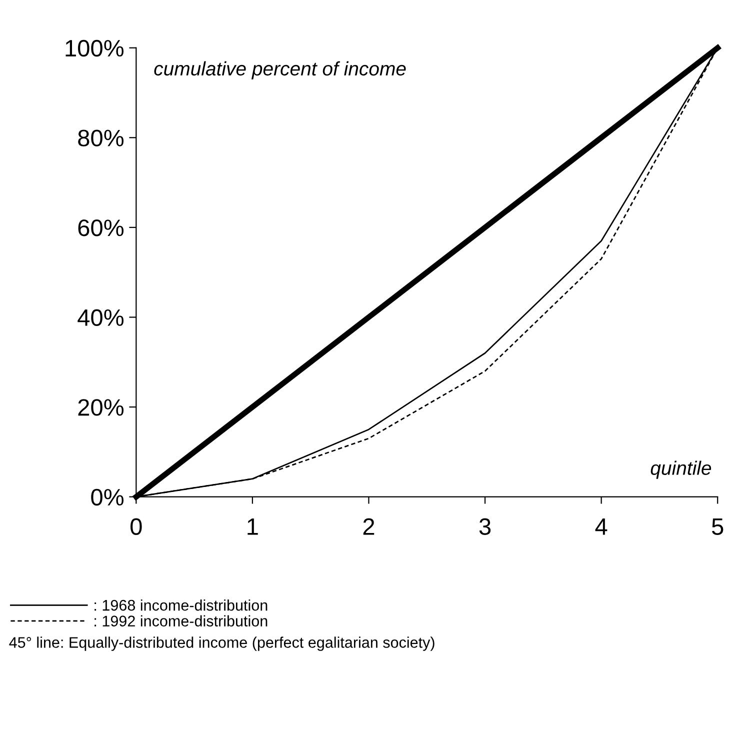 The image size is (736, 736). I want to click on x-tick-label: 1, so click(253, 526).